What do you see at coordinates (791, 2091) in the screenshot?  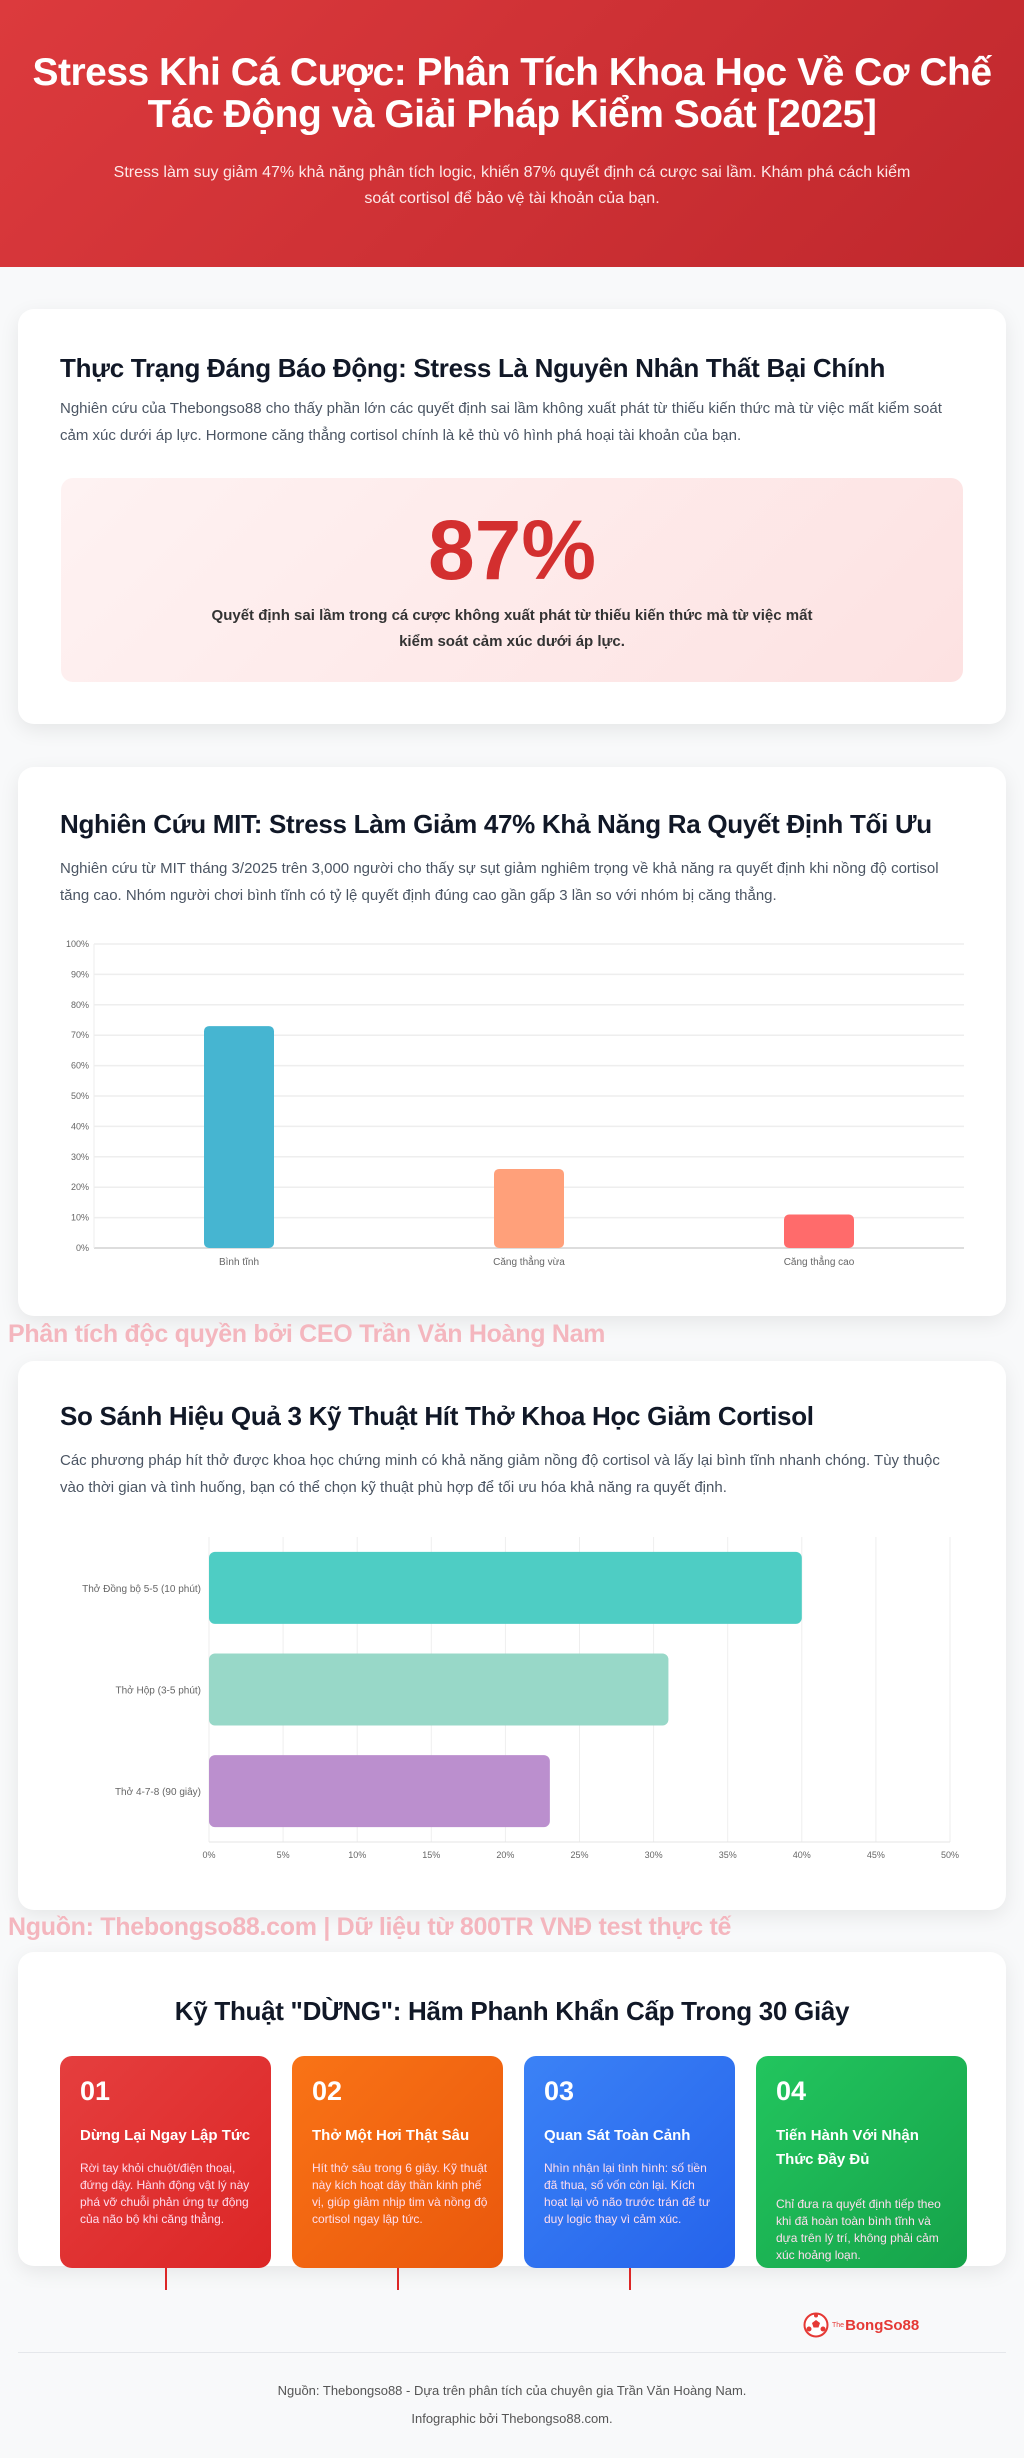 I see `step-number: 04` at bounding box center [791, 2091].